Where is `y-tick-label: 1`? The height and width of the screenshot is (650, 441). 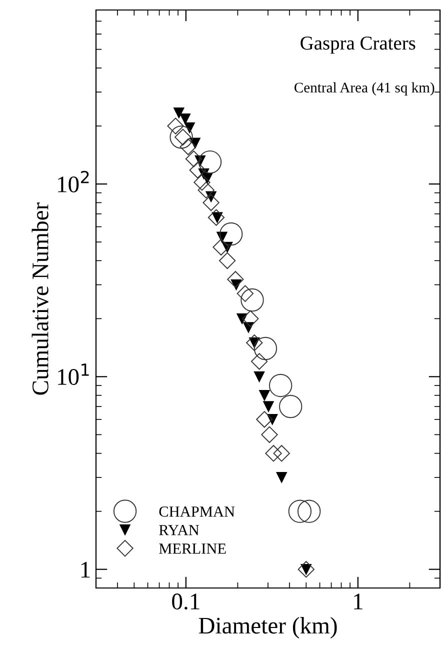 y-tick-label: 1 is located at coordinates (85, 570).